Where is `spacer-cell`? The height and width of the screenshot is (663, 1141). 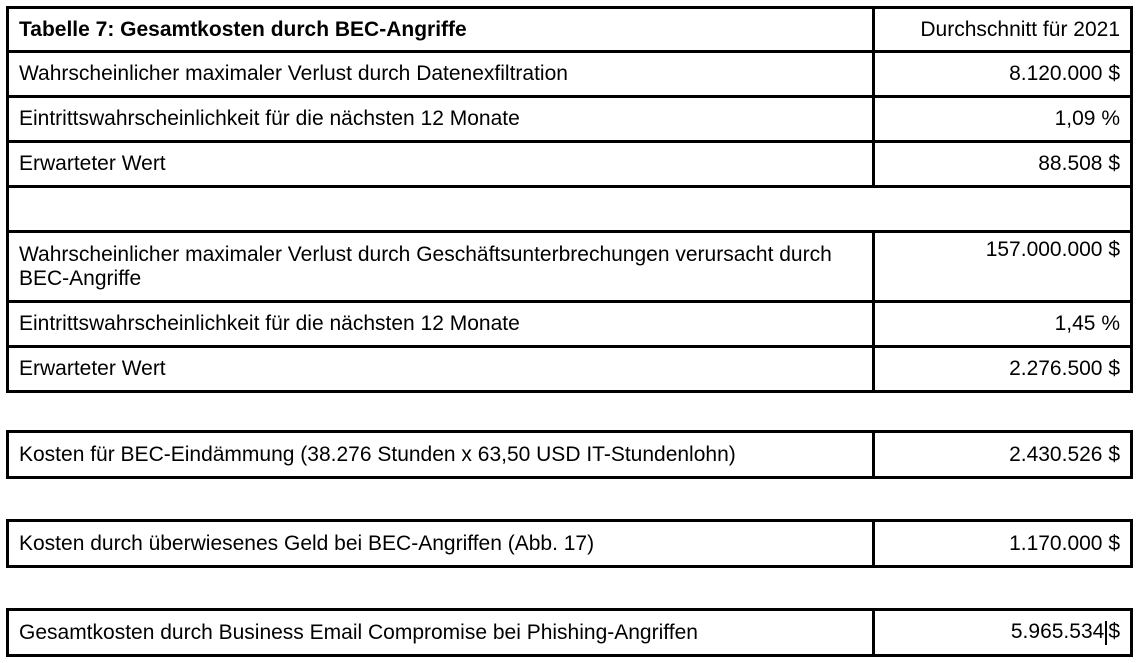
spacer-cell is located at coordinates (569, 209).